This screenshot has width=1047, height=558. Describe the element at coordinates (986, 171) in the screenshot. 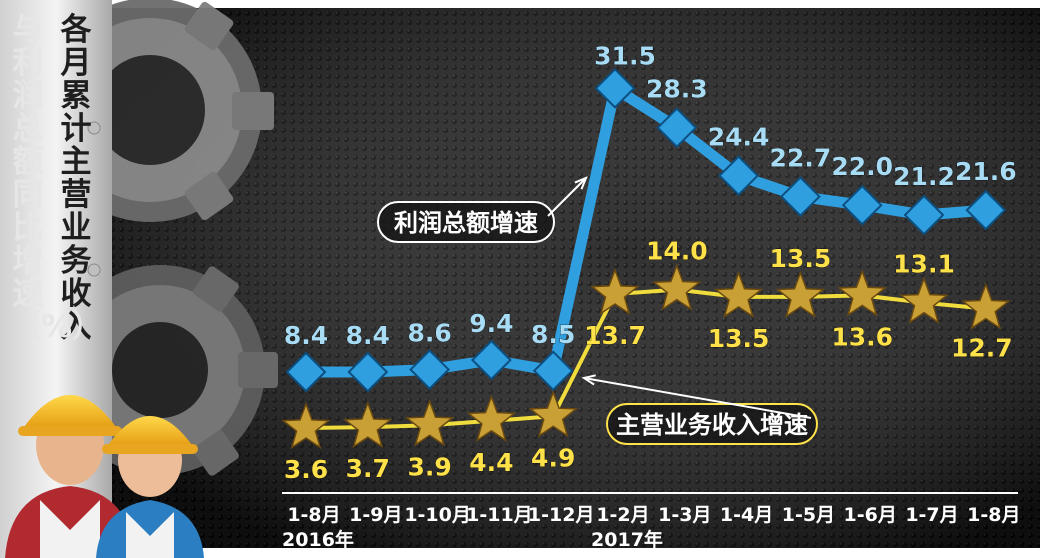

I see `profit-value-label: 21.6` at that location.